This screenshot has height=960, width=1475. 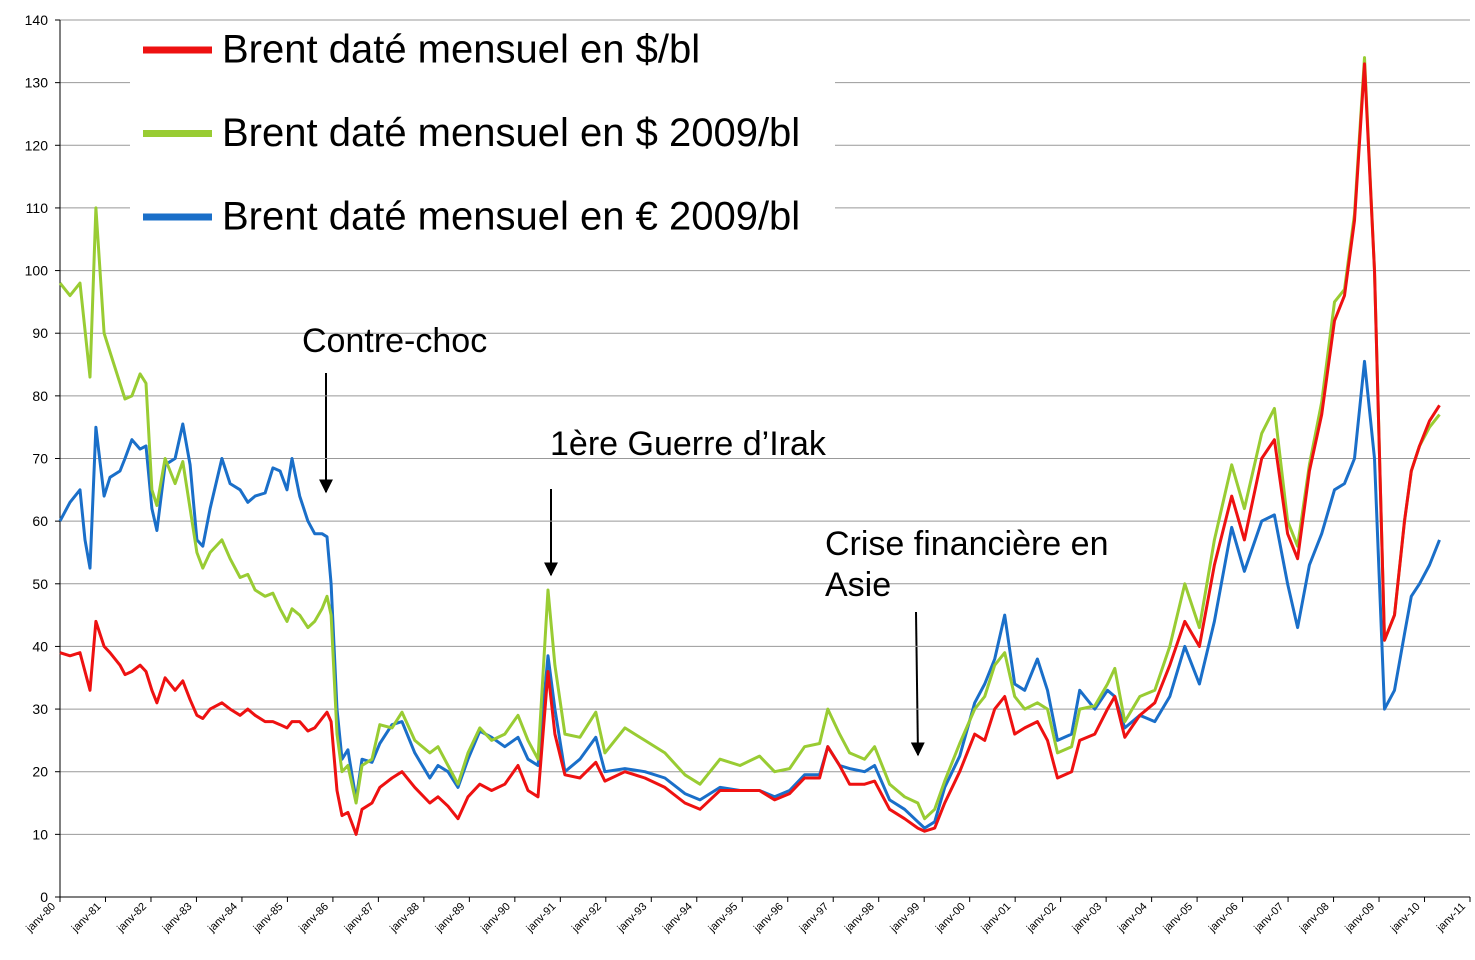 I want to click on x-tick-label: janv-84, so click(x=222, y=918).